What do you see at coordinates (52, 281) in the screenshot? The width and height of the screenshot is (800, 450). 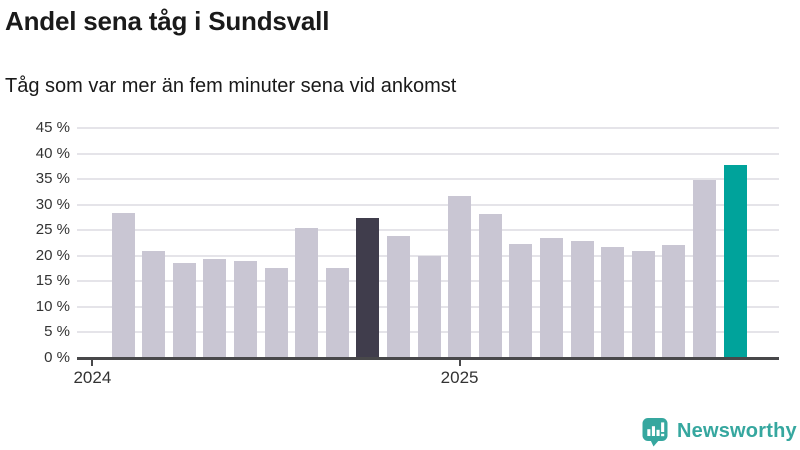 I see `y-axis-tick-label: 15 %` at bounding box center [52, 281].